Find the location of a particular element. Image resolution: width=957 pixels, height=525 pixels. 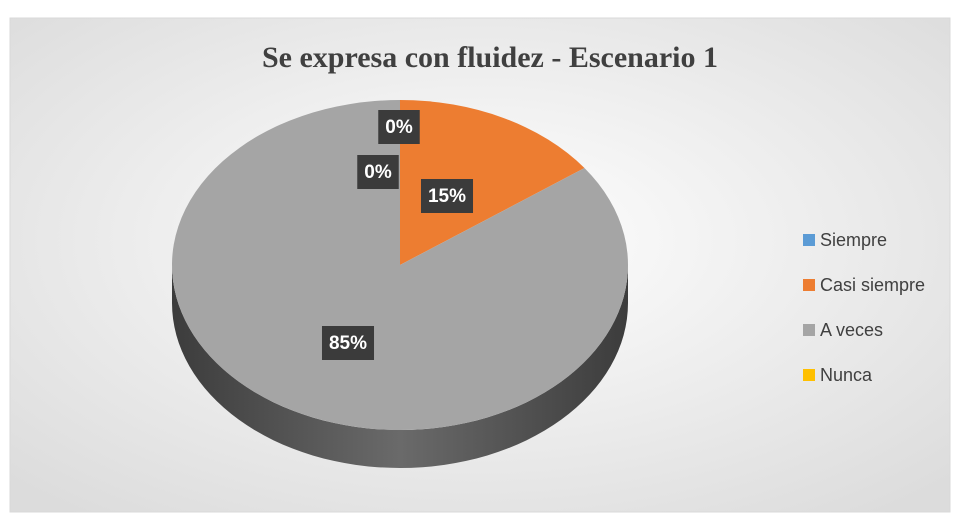

legend-label: Siempre is located at coordinates (853, 240).